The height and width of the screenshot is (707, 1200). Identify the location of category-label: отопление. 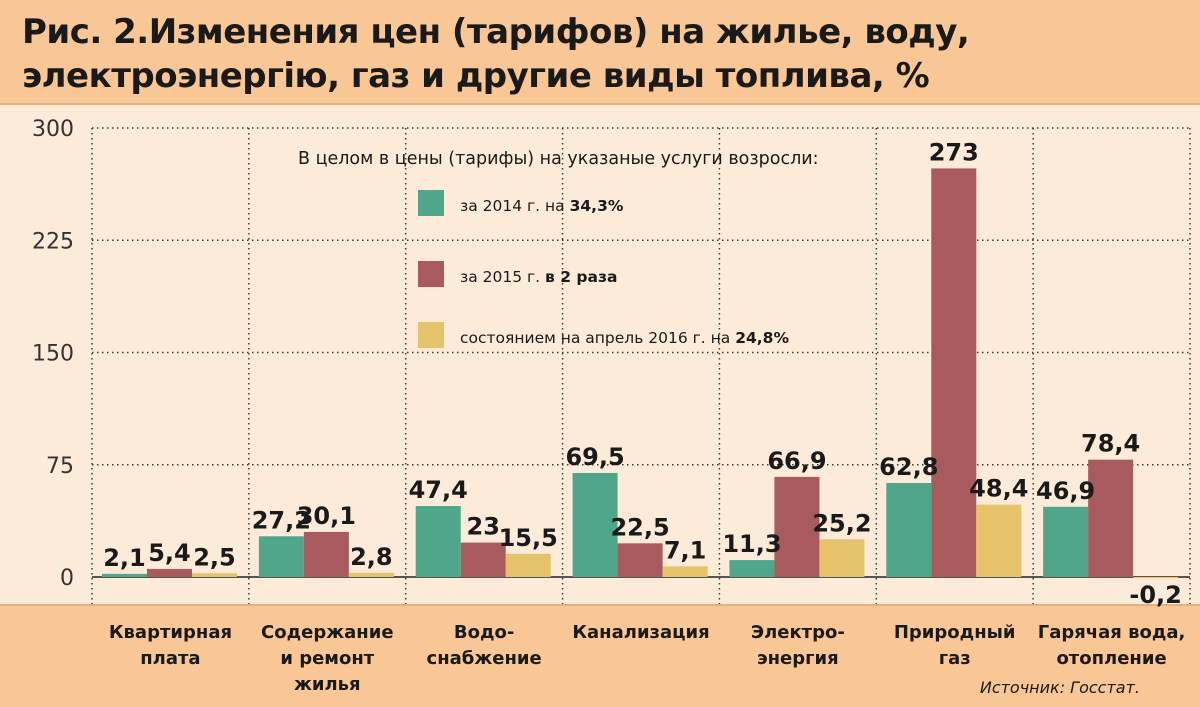
(1111, 658).